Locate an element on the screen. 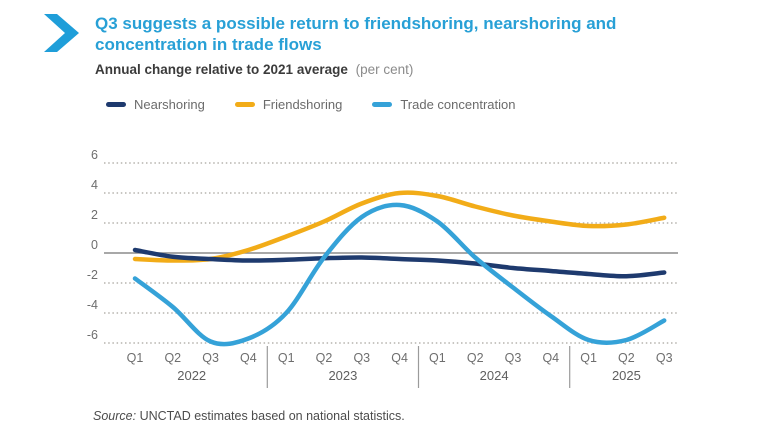  y-tick-label: 6 is located at coordinates (94, 155).